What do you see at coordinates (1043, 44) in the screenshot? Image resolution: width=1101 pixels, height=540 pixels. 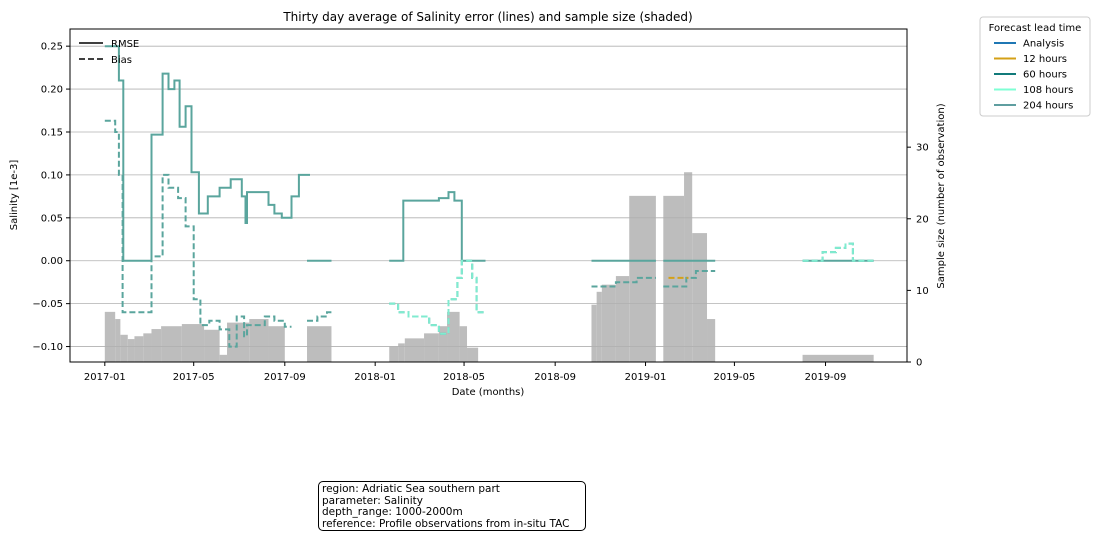 I see `legend-label: Analysis` at bounding box center [1043, 44].